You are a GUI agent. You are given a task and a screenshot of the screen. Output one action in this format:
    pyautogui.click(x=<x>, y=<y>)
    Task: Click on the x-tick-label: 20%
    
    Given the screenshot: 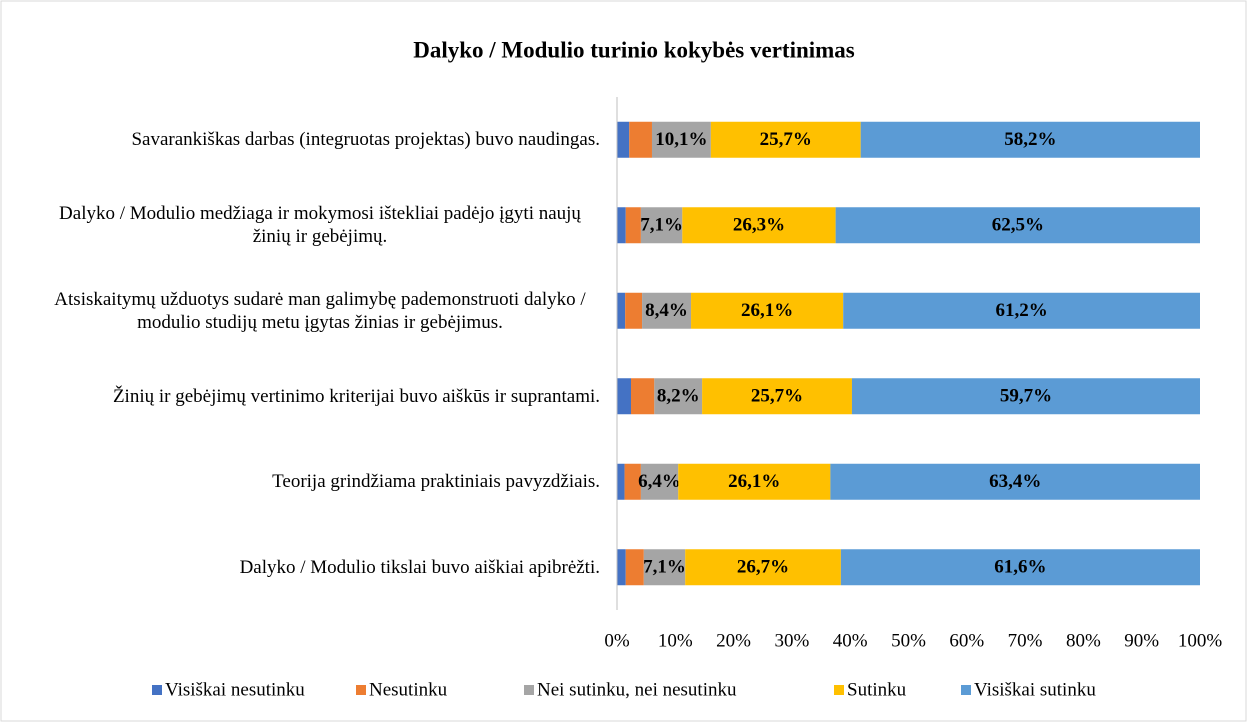 What is the action you would take?
    pyautogui.click(x=733, y=640)
    